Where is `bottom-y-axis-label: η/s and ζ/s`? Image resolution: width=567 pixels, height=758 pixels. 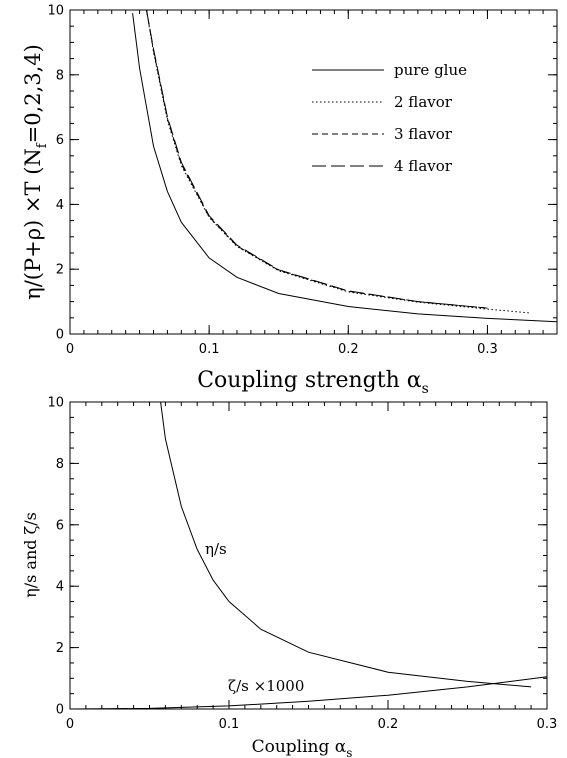
bottom-y-axis-label: η/s and ζ/s is located at coordinates (30, 555).